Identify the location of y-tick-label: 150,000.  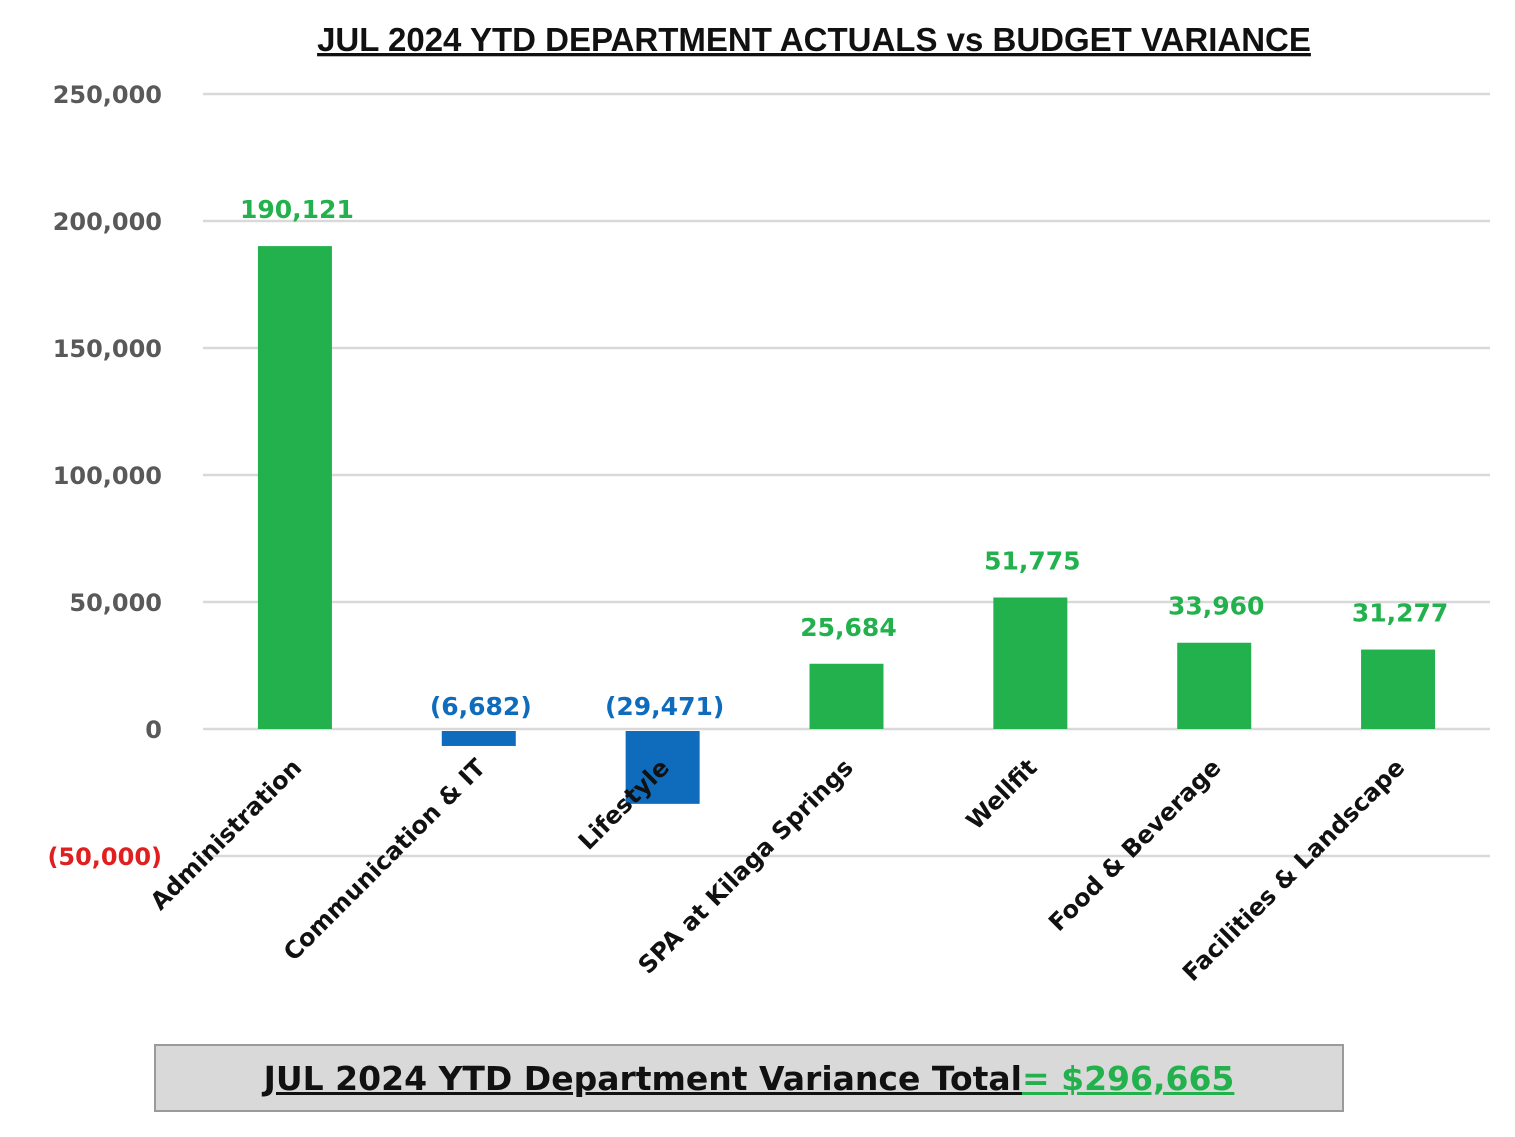
(107, 349).